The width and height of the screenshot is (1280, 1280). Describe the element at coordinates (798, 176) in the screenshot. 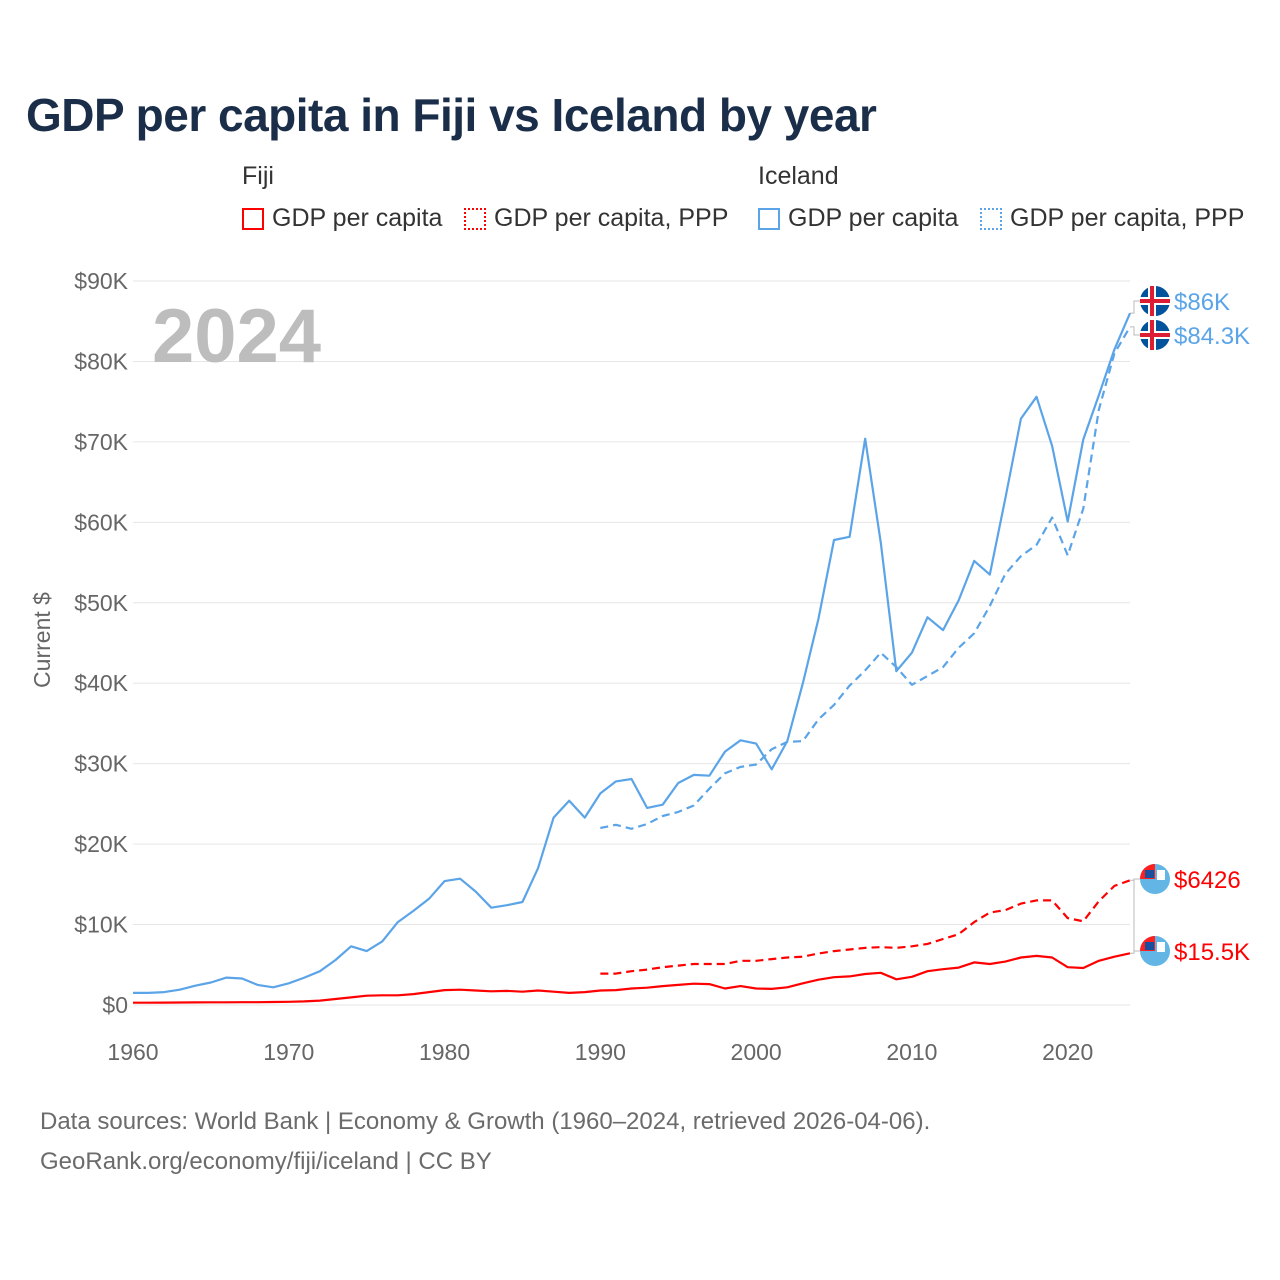

I see `legend-group-iceland: Iceland` at that location.